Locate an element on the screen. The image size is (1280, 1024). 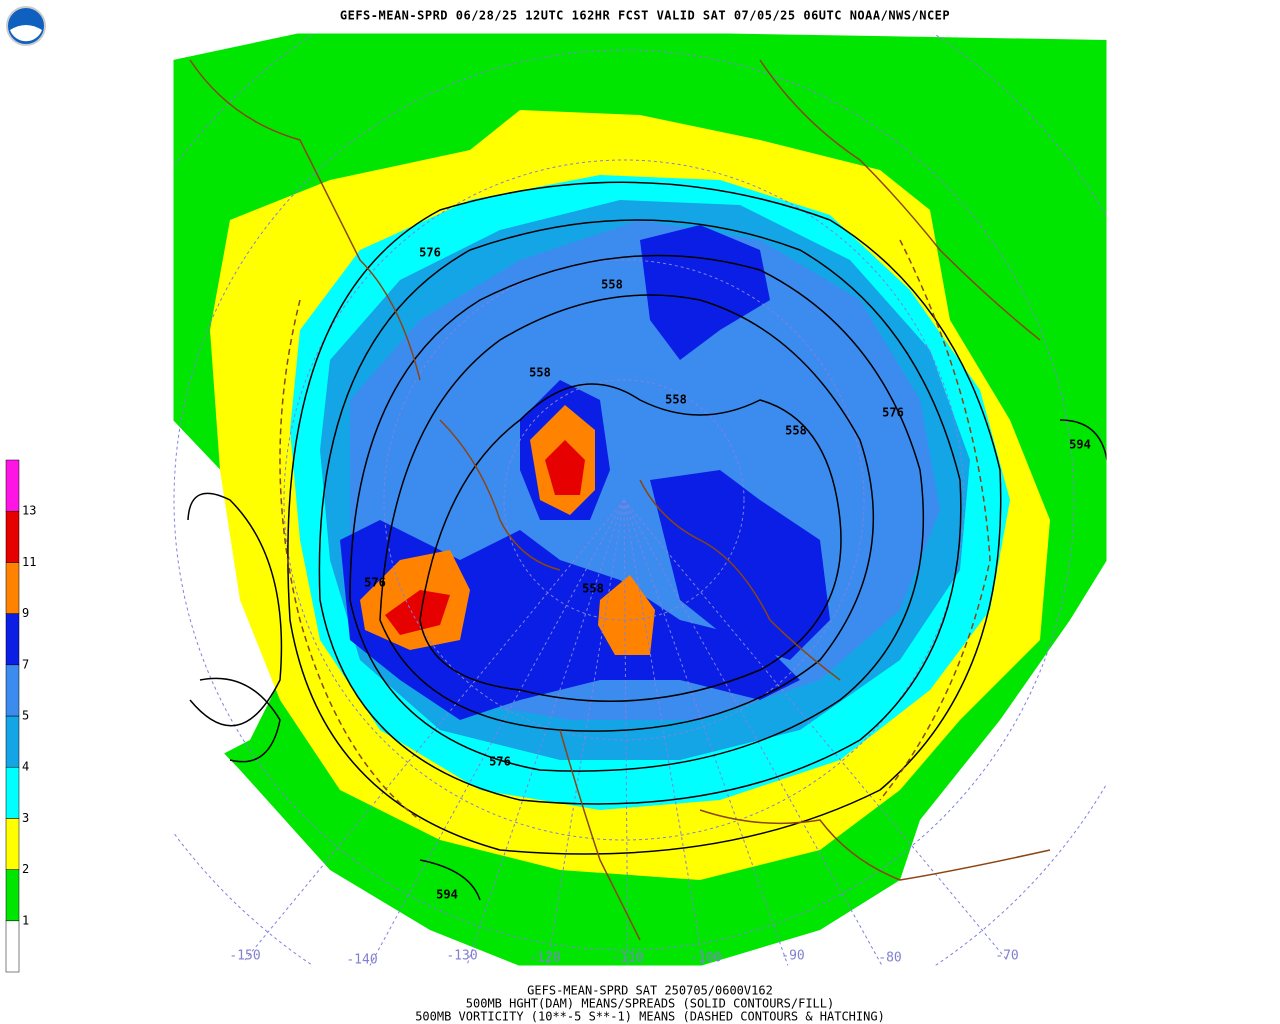
colorbar-label: 9 is located at coordinates (25, 613).